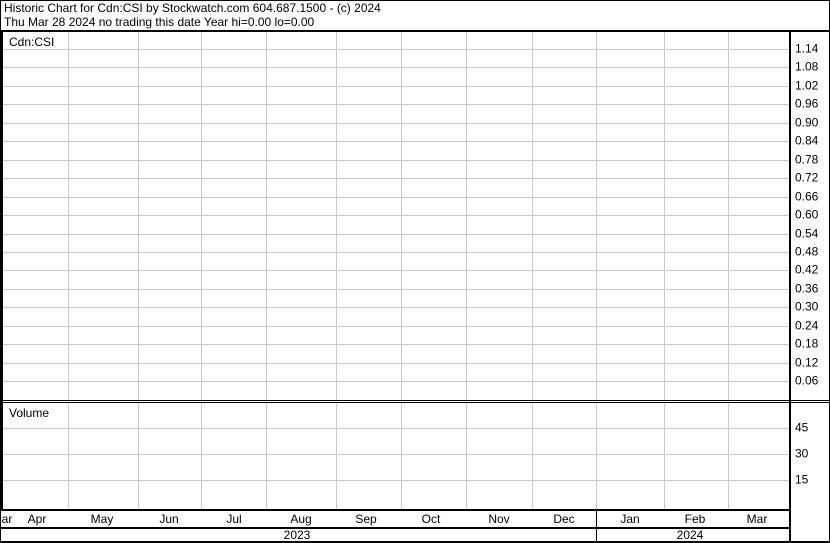 The height and width of the screenshot is (543, 830). I want to click on price-tick-label: 1.14, so click(807, 48).